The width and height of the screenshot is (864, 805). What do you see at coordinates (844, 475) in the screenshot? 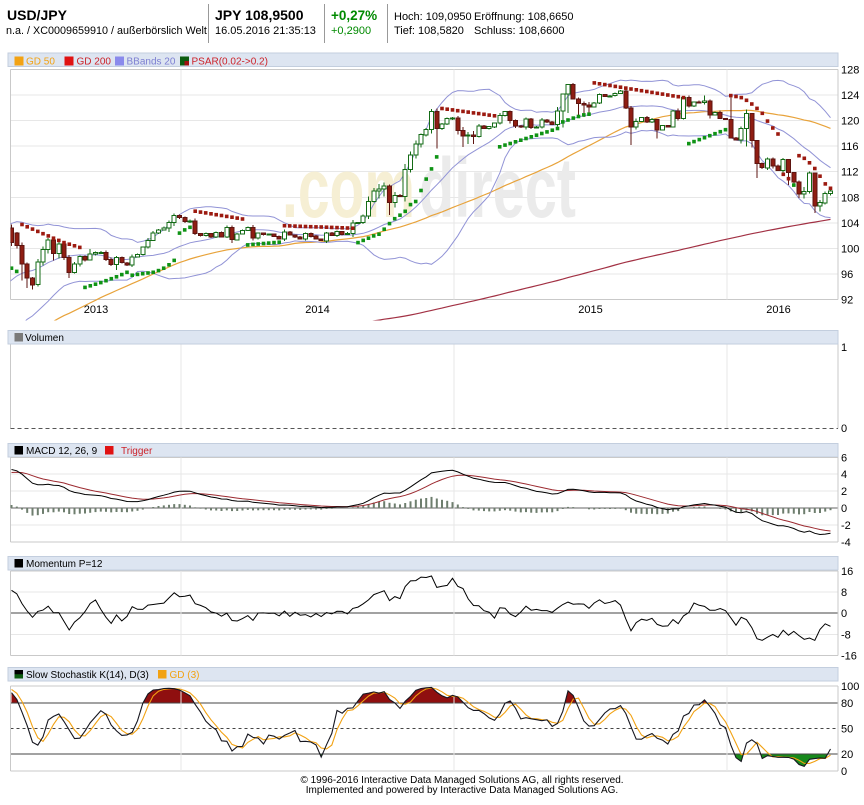
I see `svg-text: 4` at bounding box center [844, 475].